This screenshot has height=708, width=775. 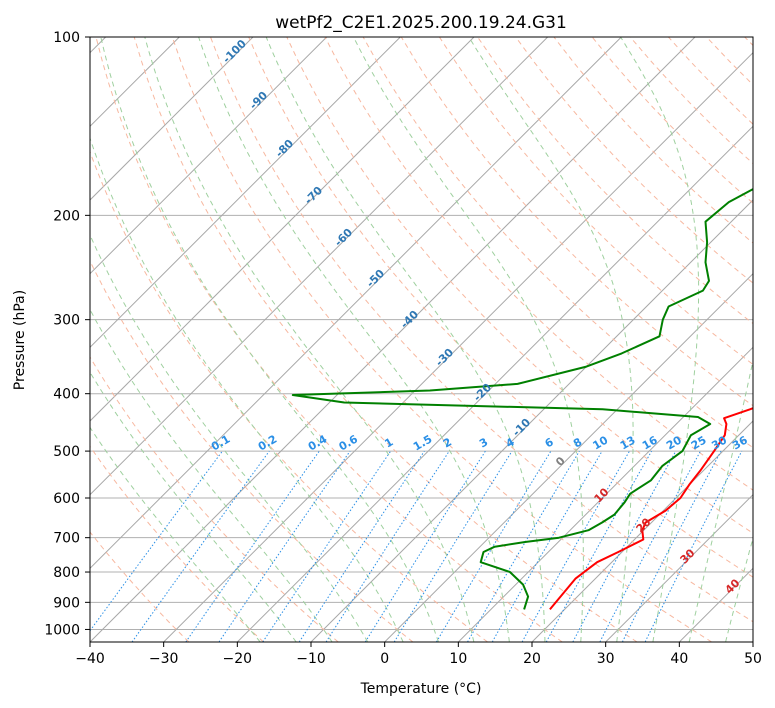 I want to click on y-tick-label: 200, so click(x=66, y=216).